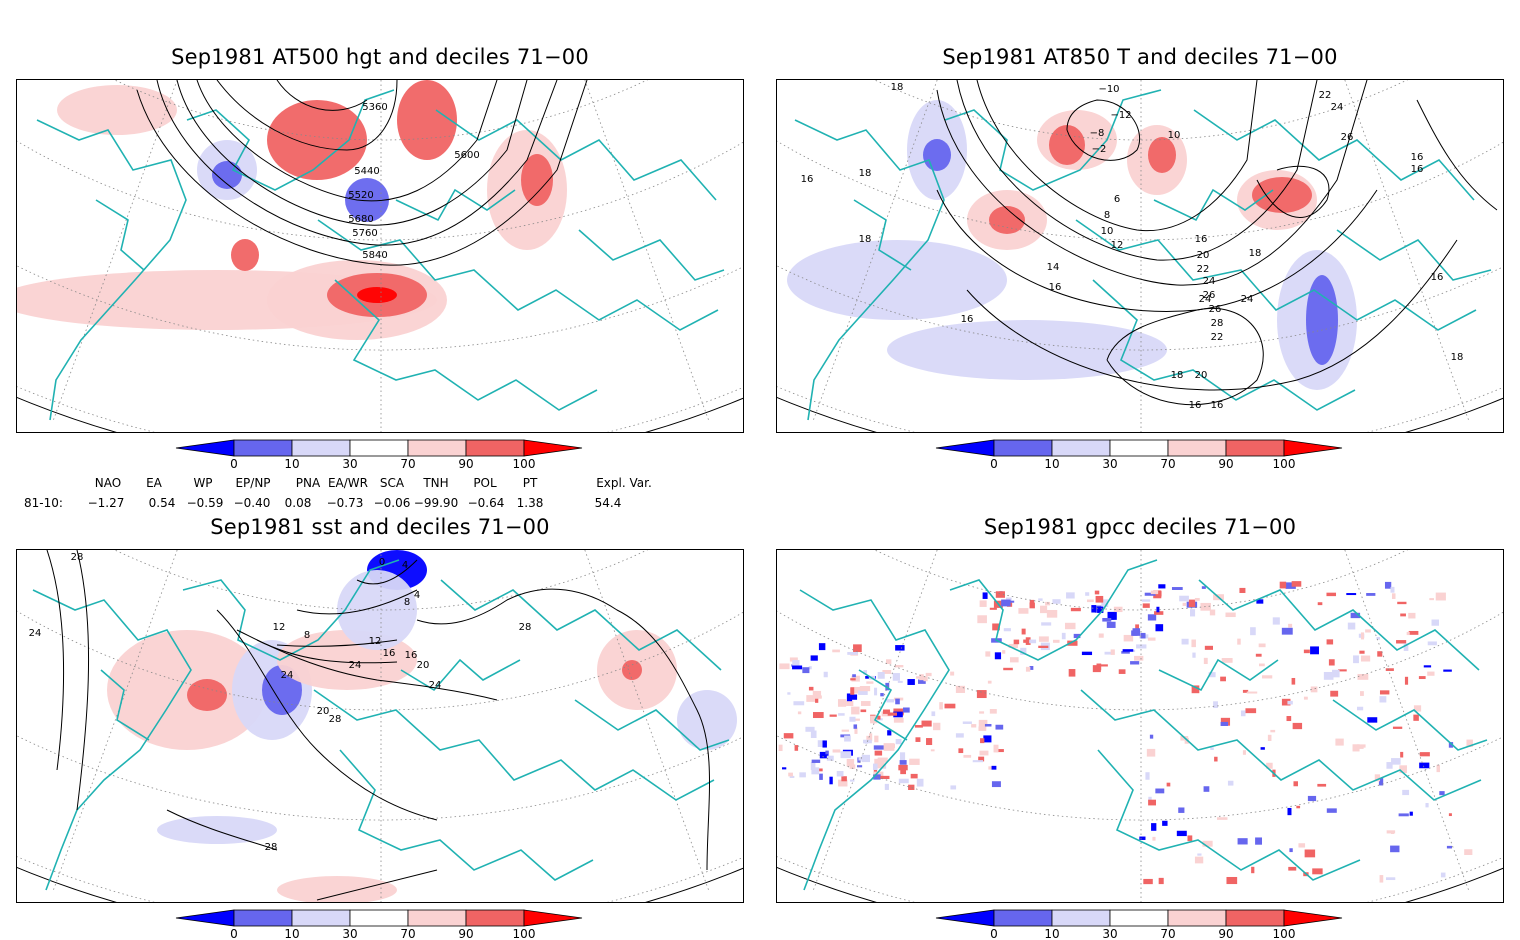 This screenshot has width=1520, height=940. What do you see at coordinates (308, 483) in the screenshot?
I see `index-header: PNA` at bounding box center [308, 483].